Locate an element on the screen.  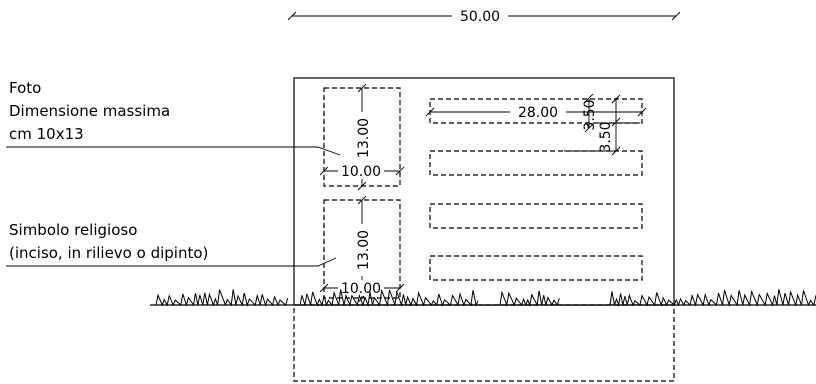
overall-width-dimension: 50.00 is located at coordinates (484, 15).